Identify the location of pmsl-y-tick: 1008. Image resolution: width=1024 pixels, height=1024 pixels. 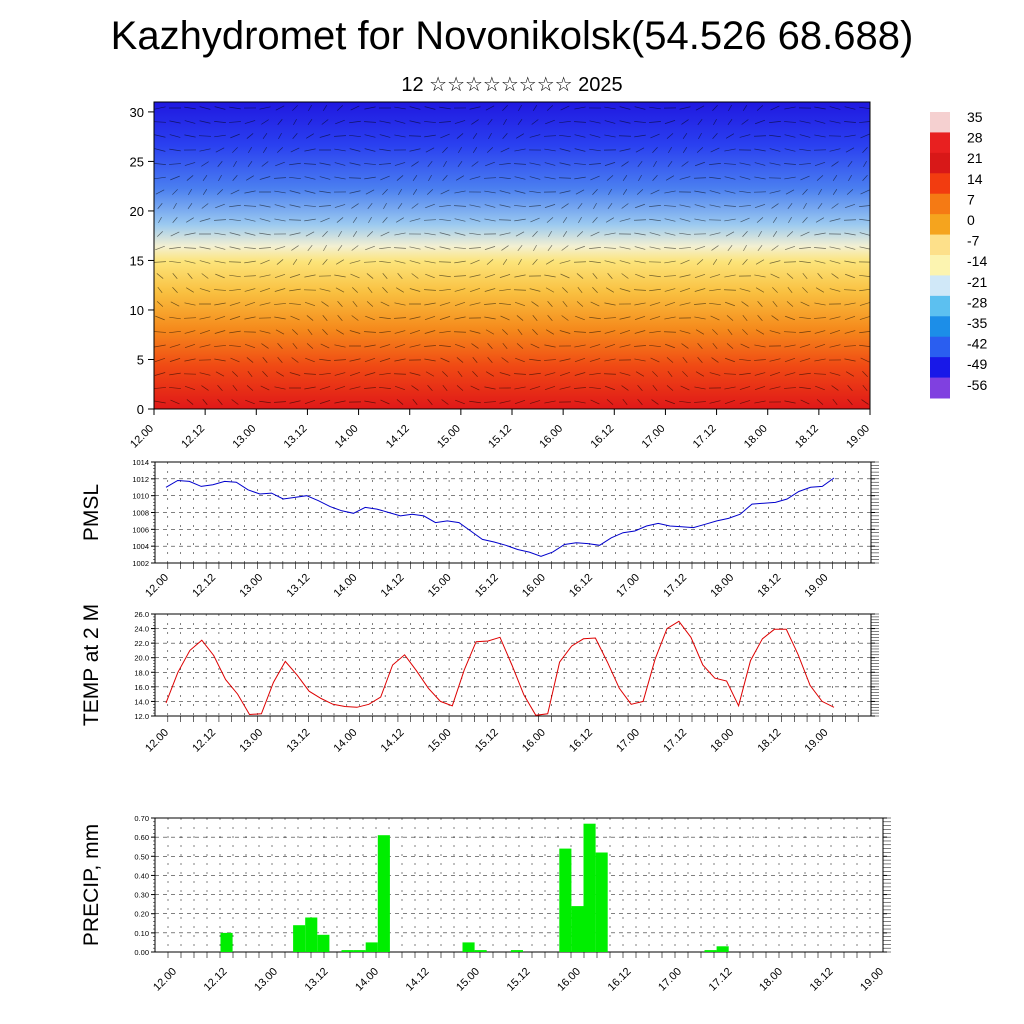
(140, 513).